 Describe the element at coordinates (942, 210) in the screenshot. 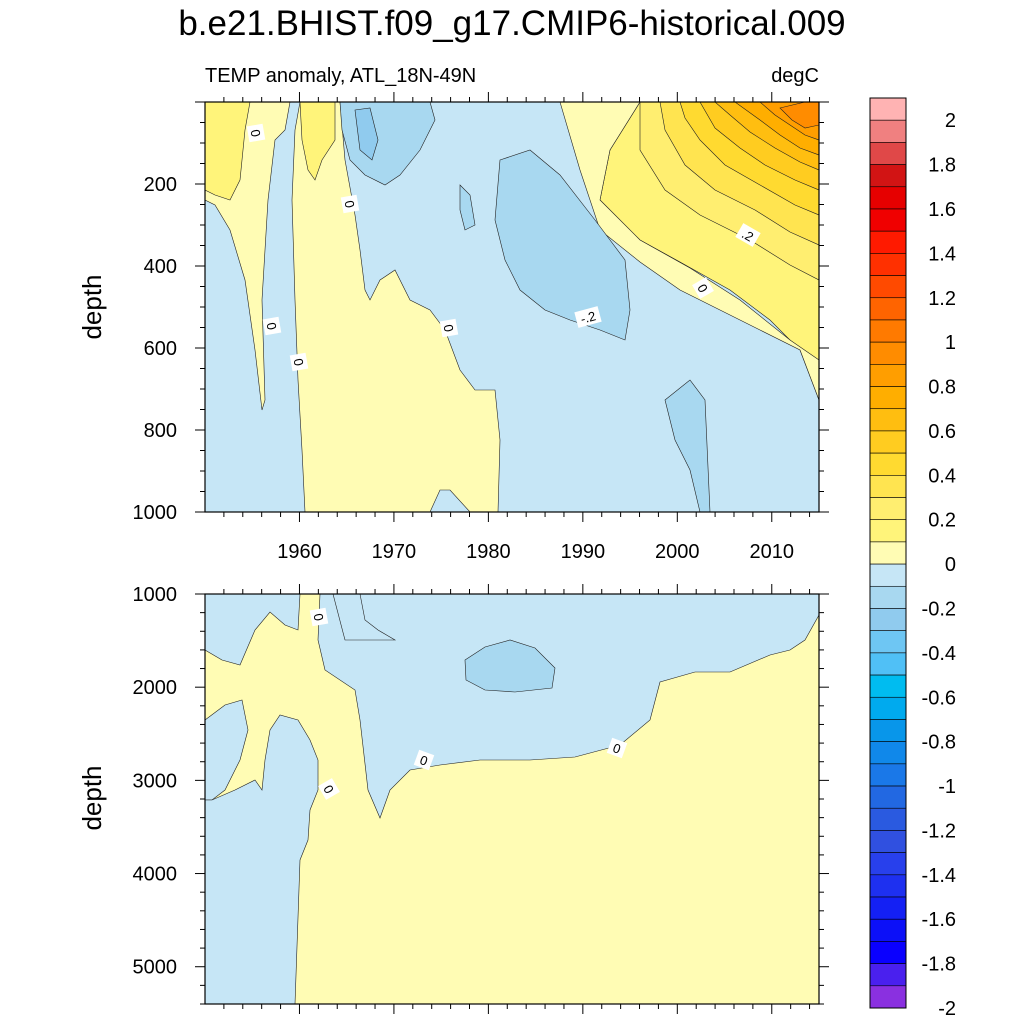

I see `colorbar-label: 1.6` at that location.